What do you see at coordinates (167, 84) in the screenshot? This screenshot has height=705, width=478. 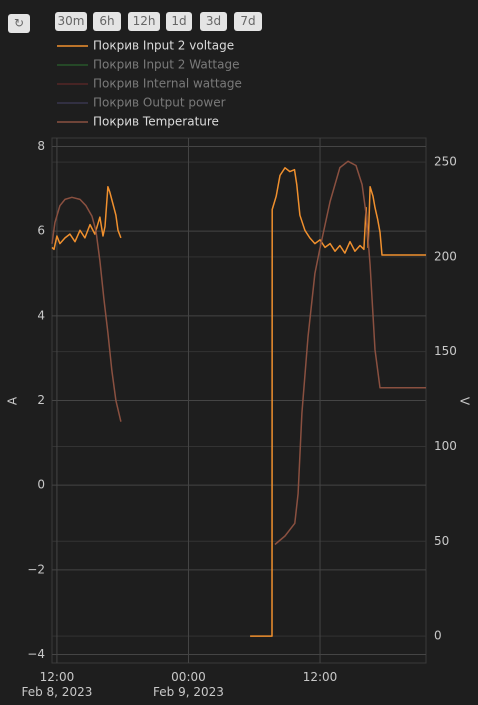 I see `legend-label: Покрив Internal wattage` at bounding box center [167, 84].